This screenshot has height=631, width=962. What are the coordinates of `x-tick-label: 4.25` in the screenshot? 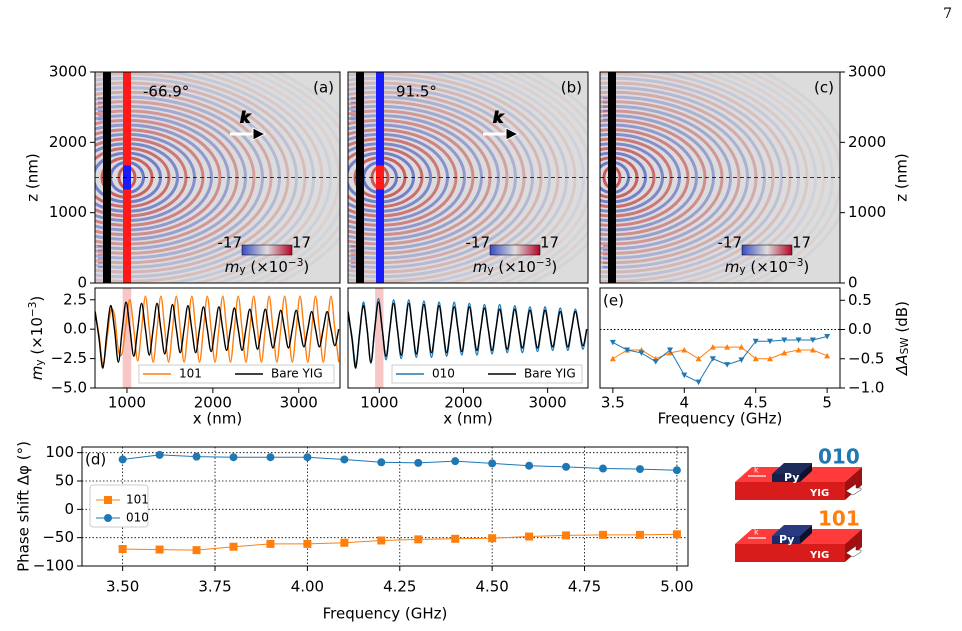 It's located at (399, 587).